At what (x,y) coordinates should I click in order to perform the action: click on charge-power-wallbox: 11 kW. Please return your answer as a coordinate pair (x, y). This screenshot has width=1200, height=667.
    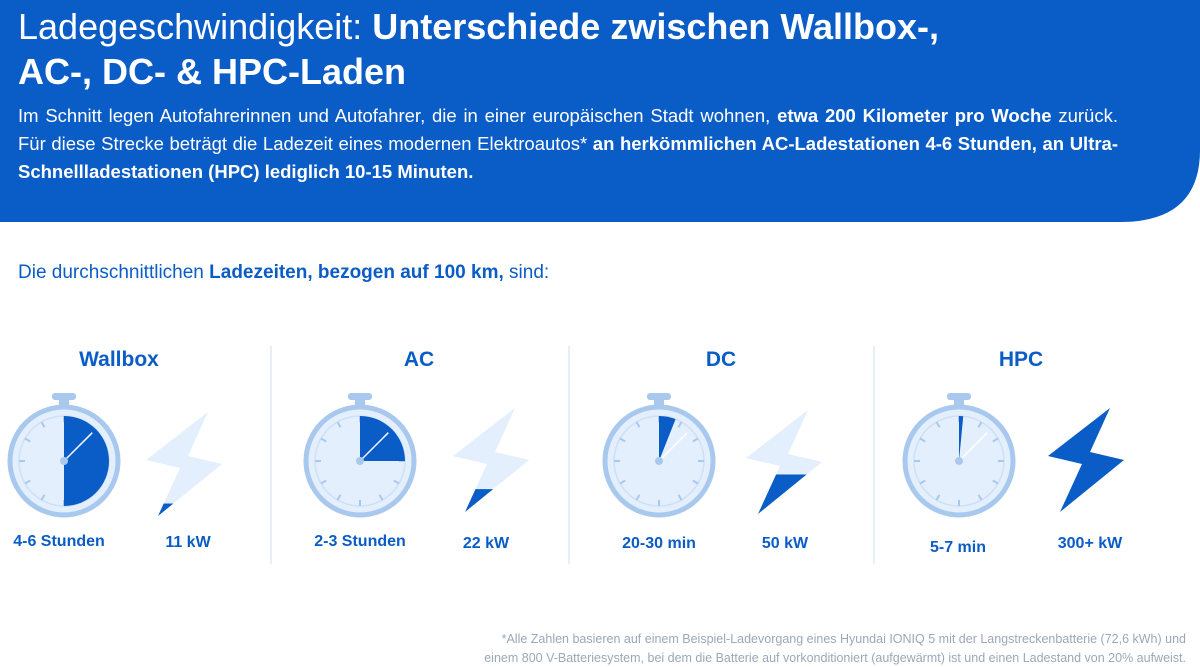
    Looking at the image, I should click on (188, 542).